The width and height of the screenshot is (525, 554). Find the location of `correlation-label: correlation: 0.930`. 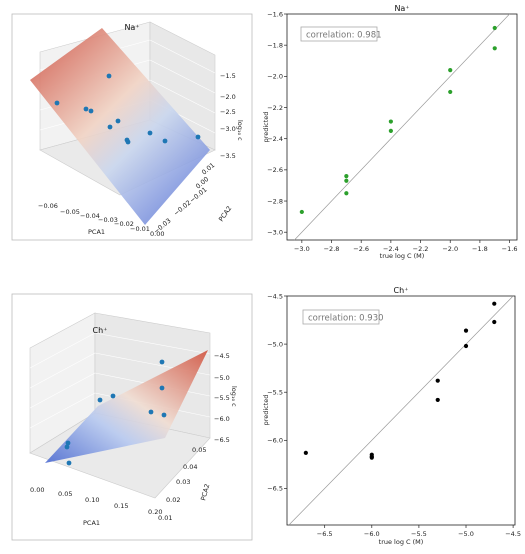

correlation-label: correlation: 0.930 is located at coordinates (346, 319).